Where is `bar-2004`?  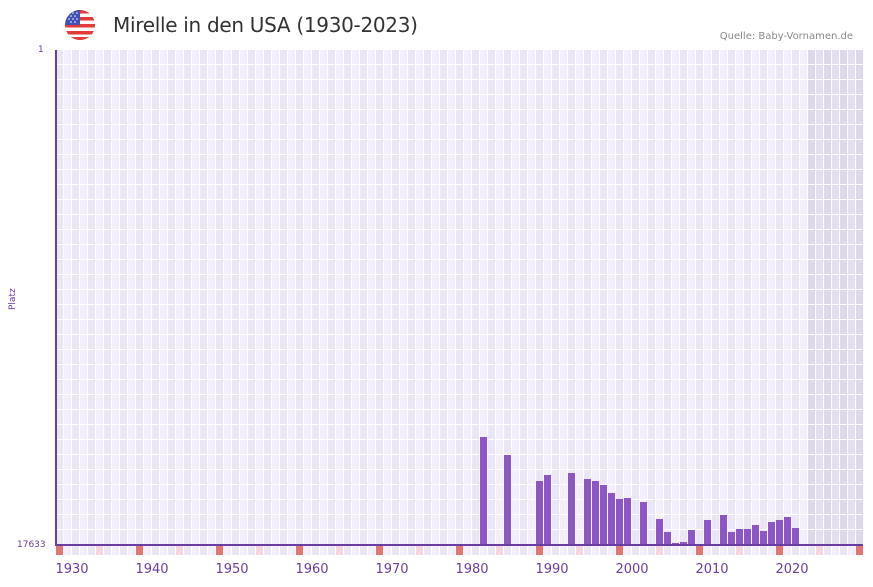
bar-2004 is located at coordinates (667, 538).